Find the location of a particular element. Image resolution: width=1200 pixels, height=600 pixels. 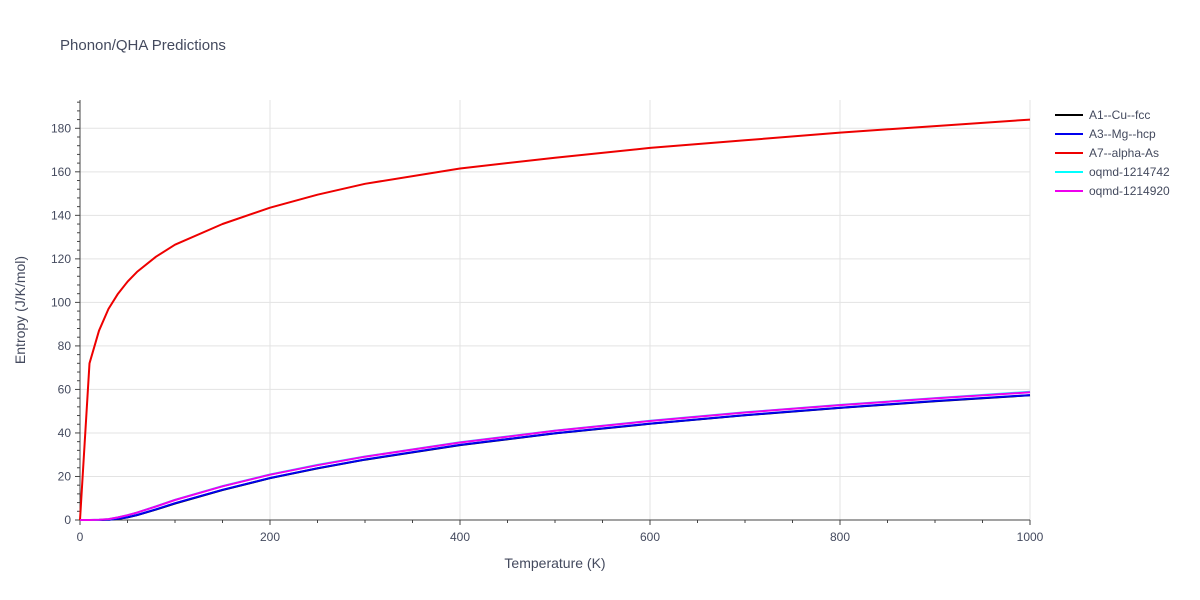

legend-item-a1-cu-fcc: A1--Cu--fcc is located at coordinates (1102, 115).